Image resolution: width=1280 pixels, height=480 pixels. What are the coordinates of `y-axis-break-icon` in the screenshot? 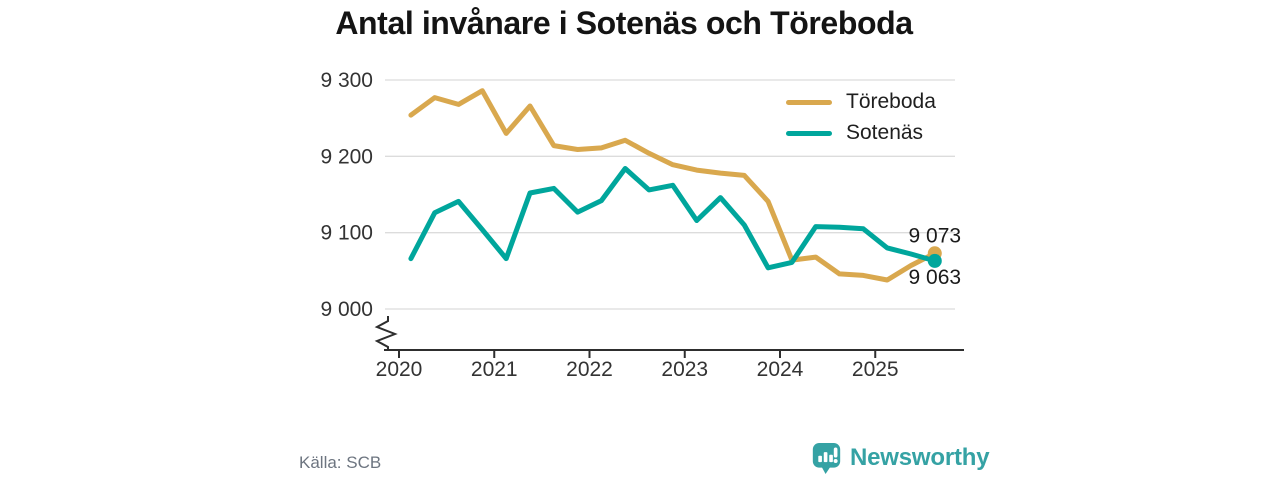 It's located at (386, 333).